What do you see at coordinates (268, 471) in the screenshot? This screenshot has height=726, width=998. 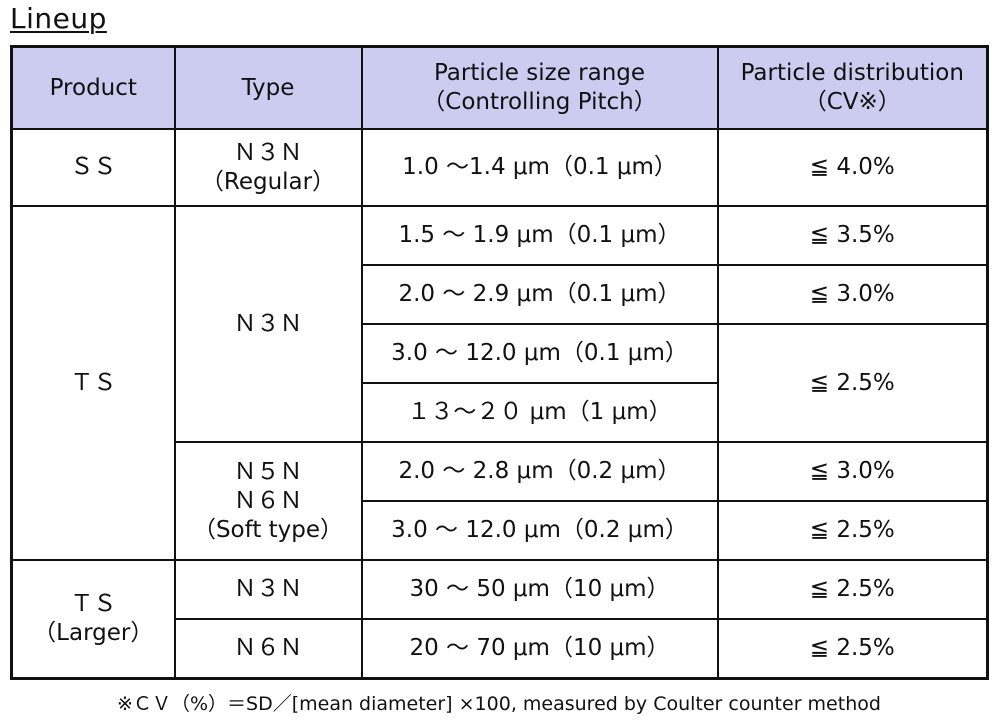 I see `type-name: Ｎ５Ｎ` at bounding box center [268, 471].